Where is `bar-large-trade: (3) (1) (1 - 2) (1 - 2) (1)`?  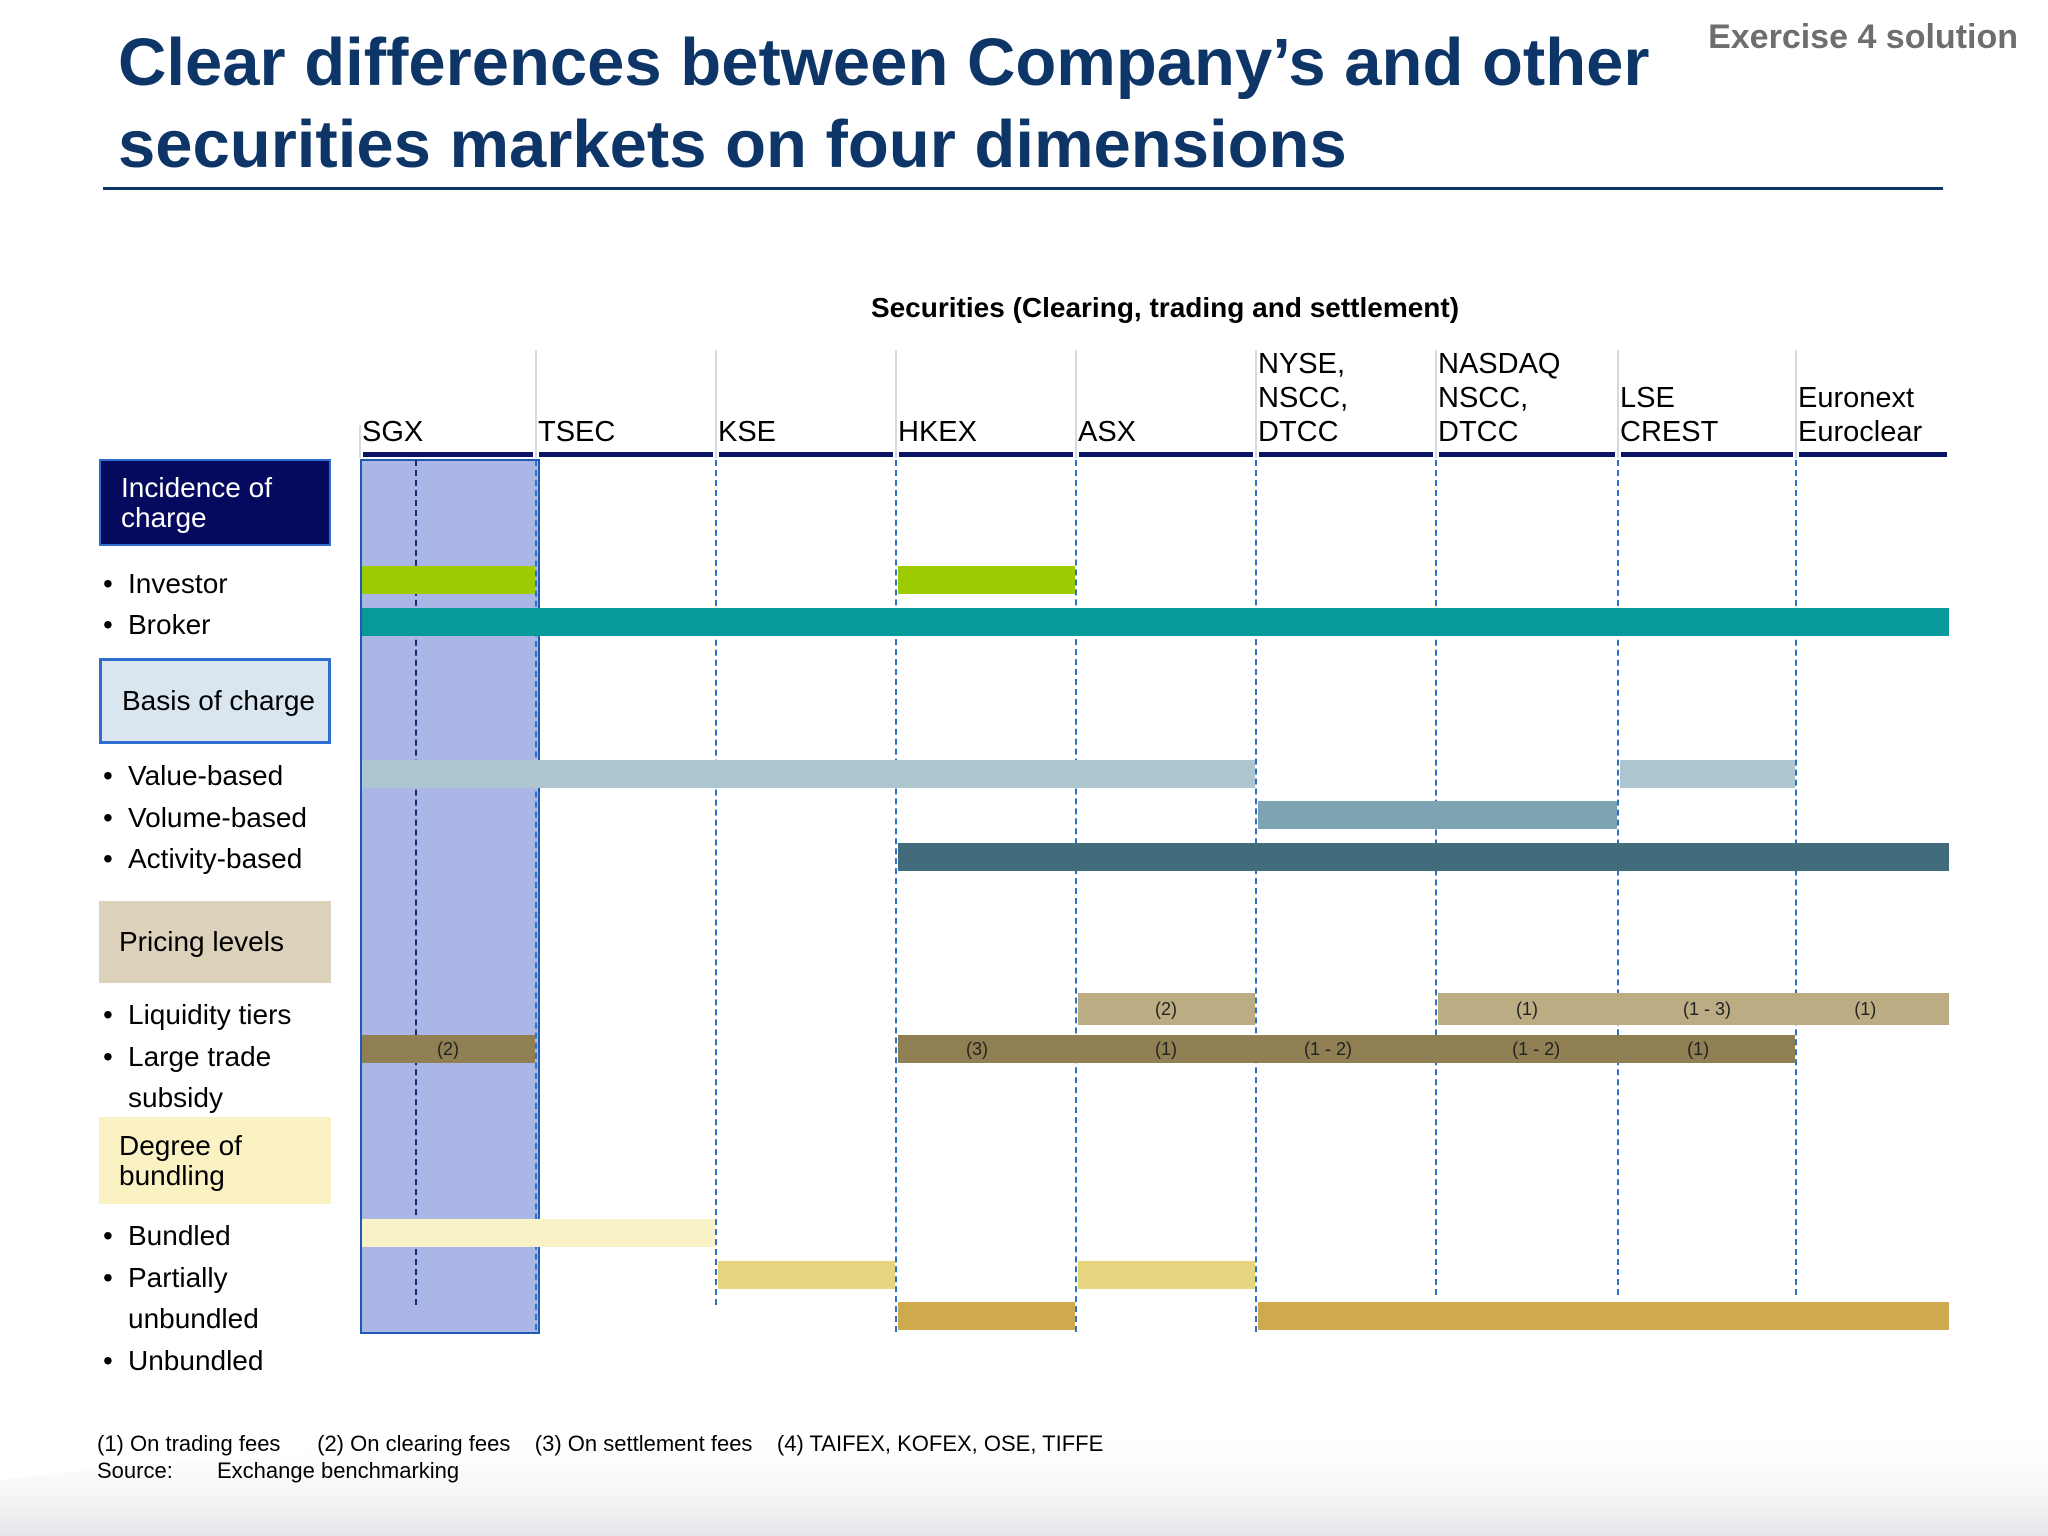
bar-large-trade: (3) (1) (1 - 2) (1 - 2) (1) is located at coordinates (1346, 1049).